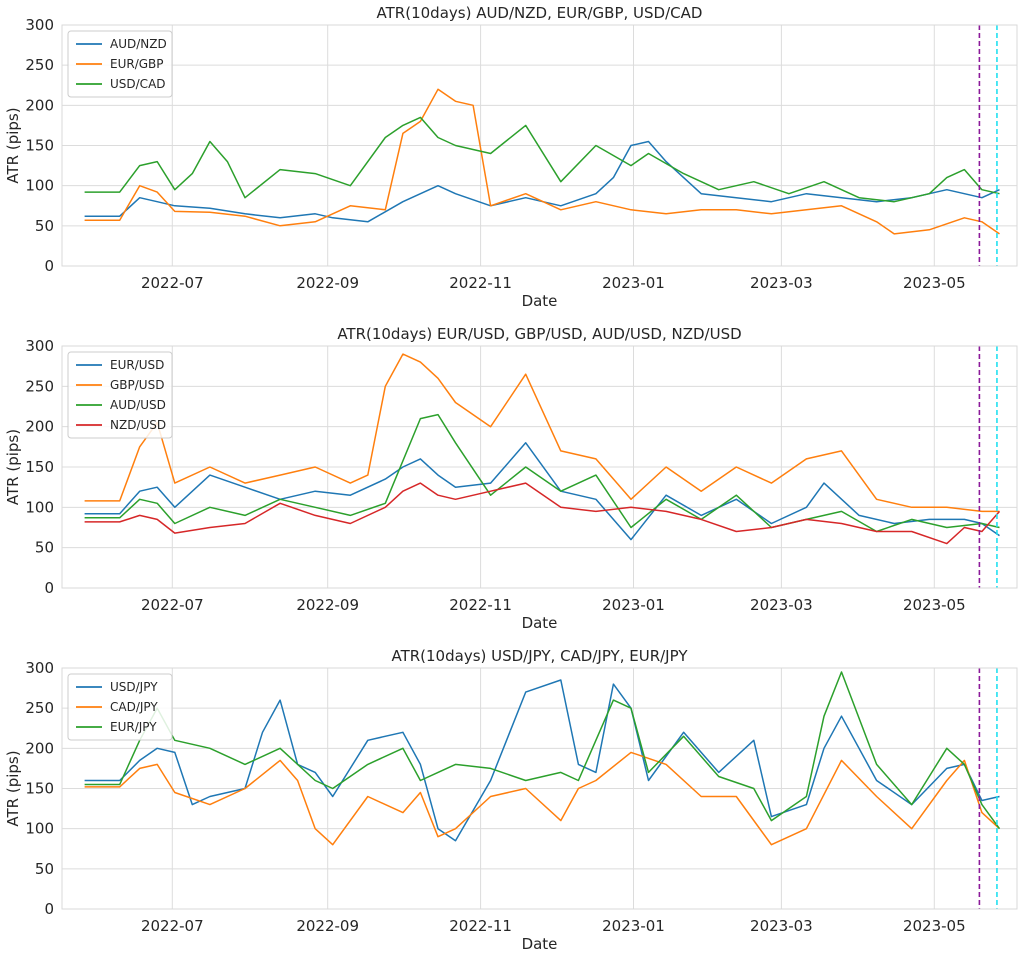 The width and height of the screenshot is (1024, 963). Describe the element at coordinates (138, 425) in the screenshot. I see `legend-entry: NZD/USD` at that location.